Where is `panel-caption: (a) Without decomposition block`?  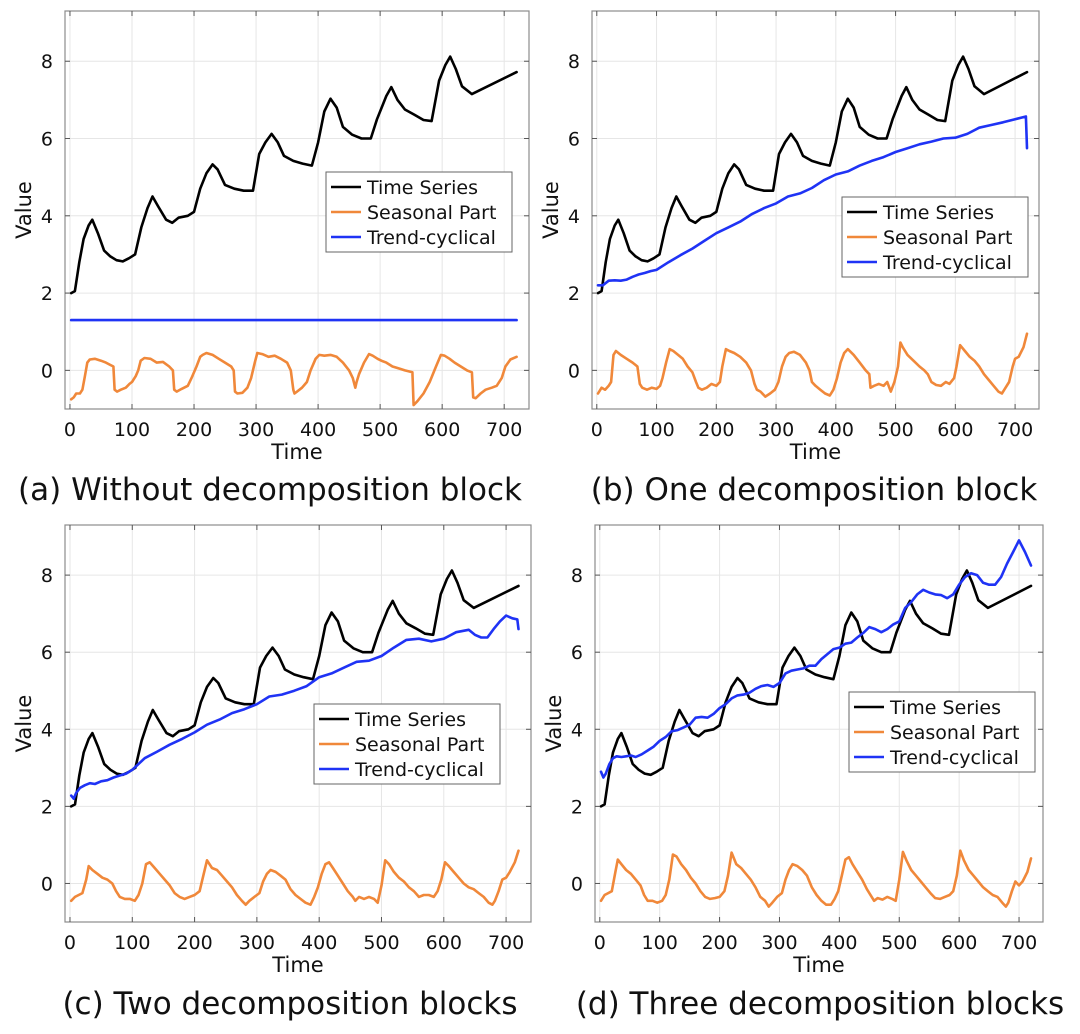 panel-caption: (a) Without decomposition block is located at coordinates (270, 490).